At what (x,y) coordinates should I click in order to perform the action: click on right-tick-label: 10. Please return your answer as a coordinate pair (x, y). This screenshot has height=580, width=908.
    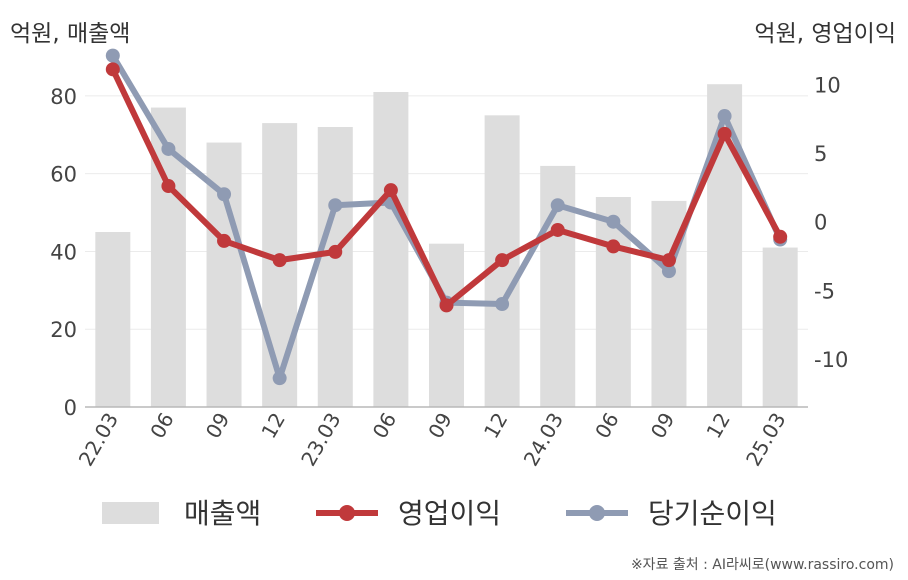
    Looking at the image, I should click on (827, 85).